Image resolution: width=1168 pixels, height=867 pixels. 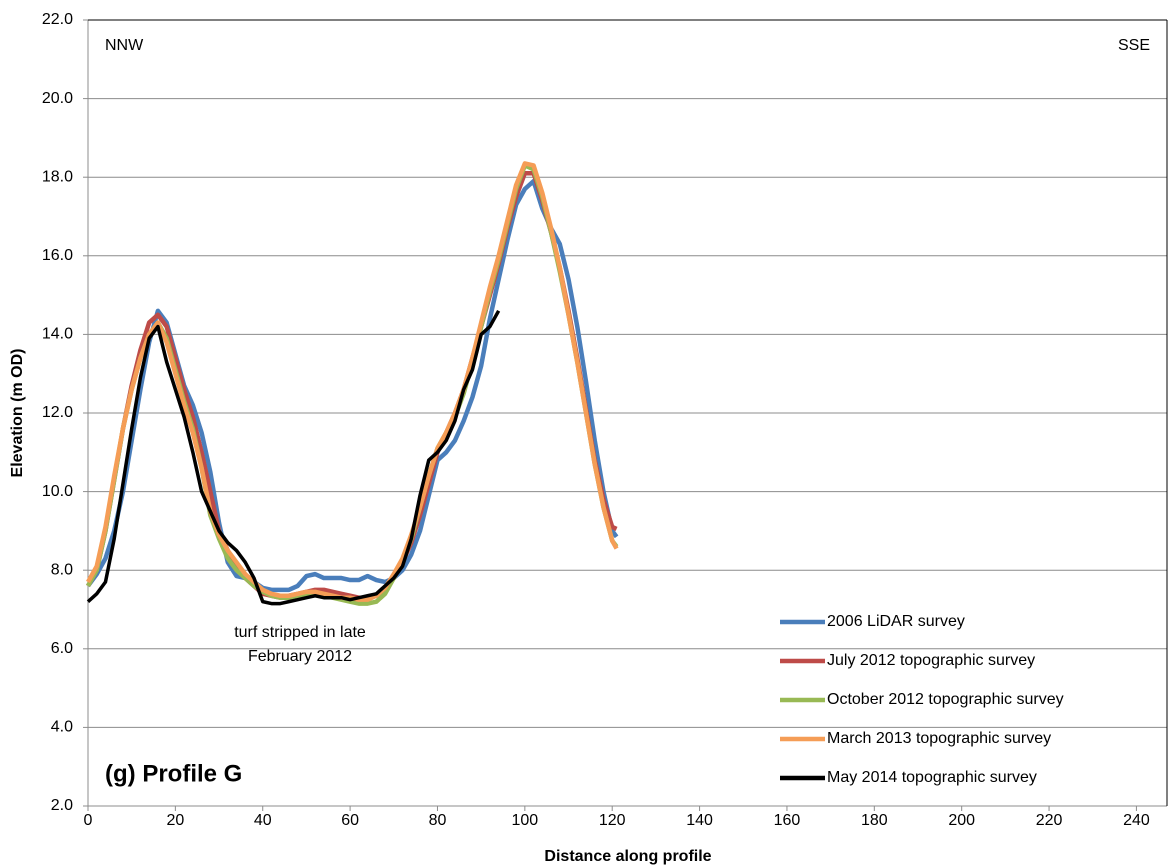 What do you see at coordinates (699, 820) in the screenshot?
I see `x-tick-label: 140` at bounding box center [699, 820].